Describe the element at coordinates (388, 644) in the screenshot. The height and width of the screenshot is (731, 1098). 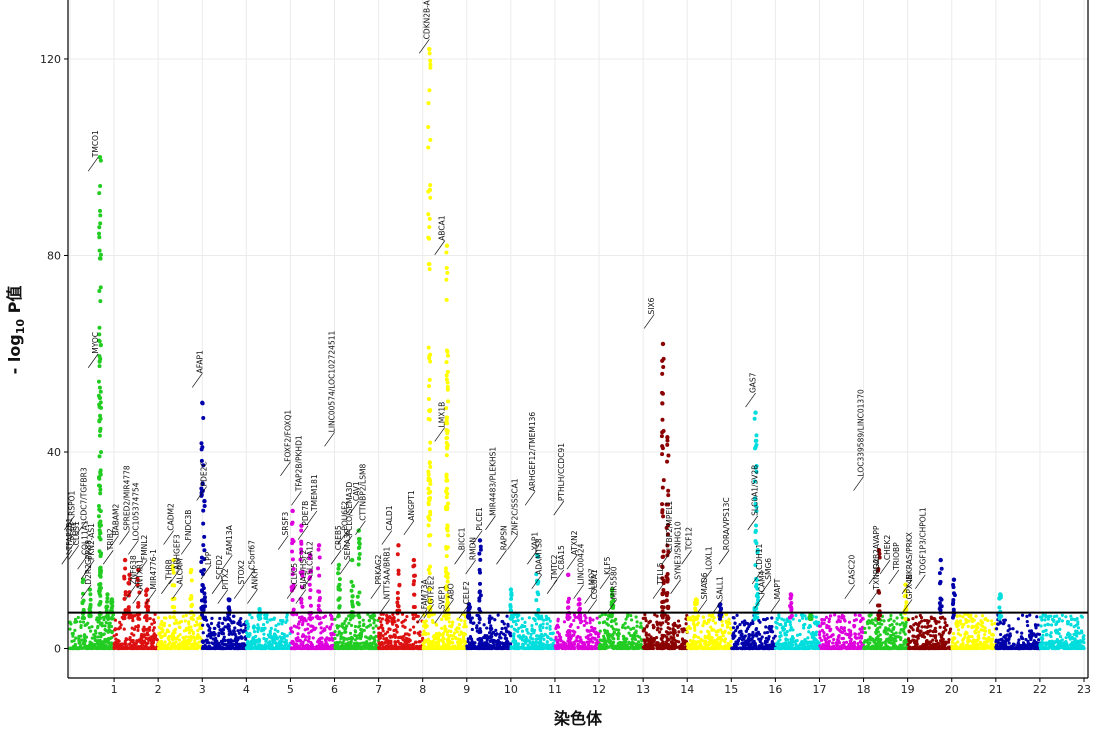
I see `point-2027` at that location.